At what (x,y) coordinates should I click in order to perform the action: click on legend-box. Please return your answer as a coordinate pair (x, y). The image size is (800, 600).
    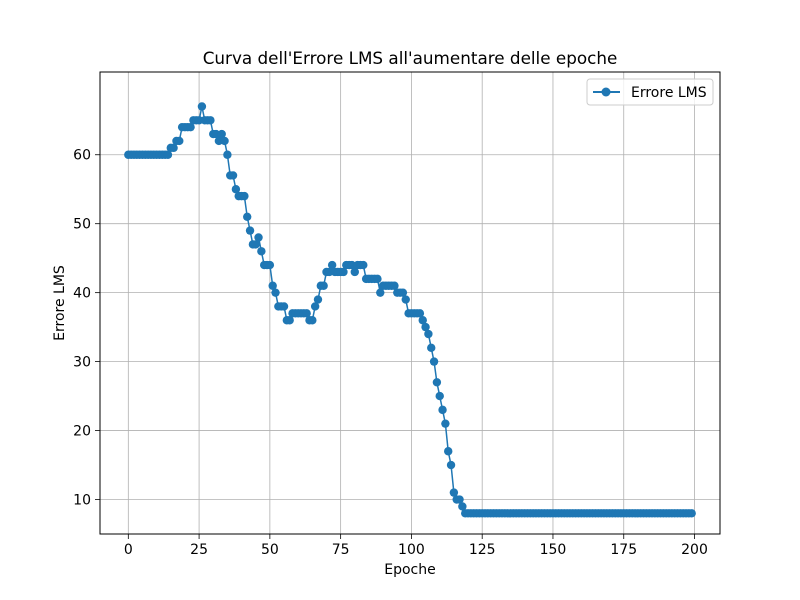
    Looking at the image, I should click on (650, 92).